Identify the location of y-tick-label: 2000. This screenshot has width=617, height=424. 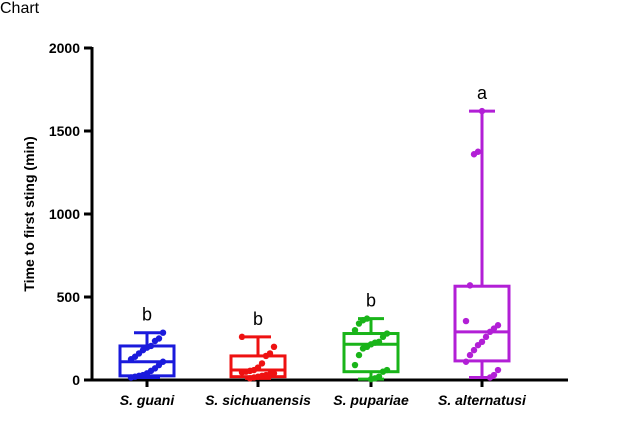
(64, 48).